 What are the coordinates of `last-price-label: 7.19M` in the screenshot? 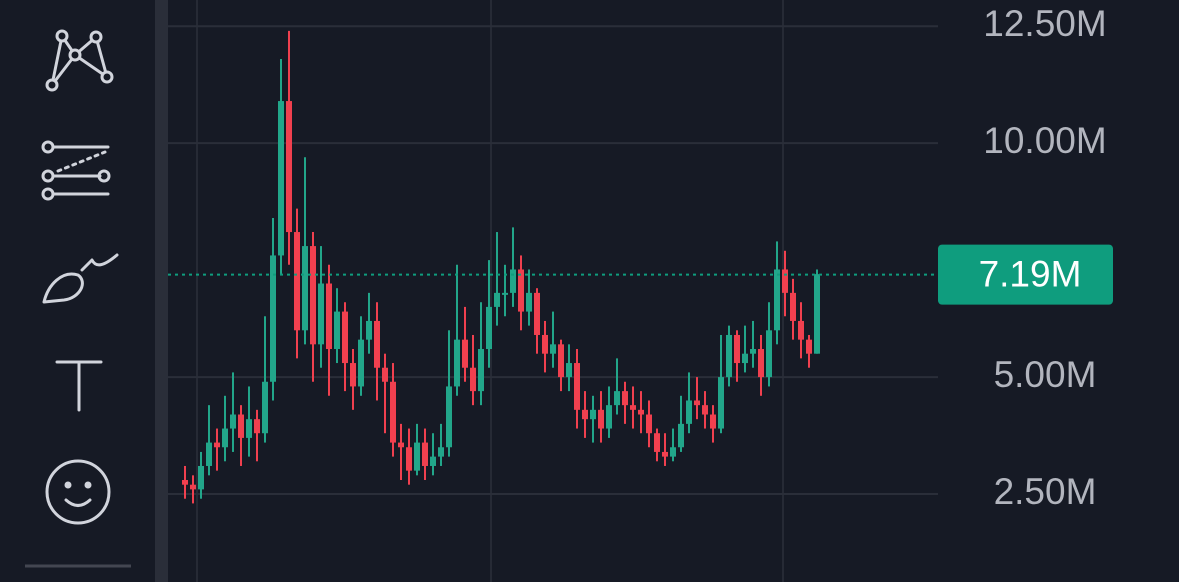 It's located at (1030, 273).